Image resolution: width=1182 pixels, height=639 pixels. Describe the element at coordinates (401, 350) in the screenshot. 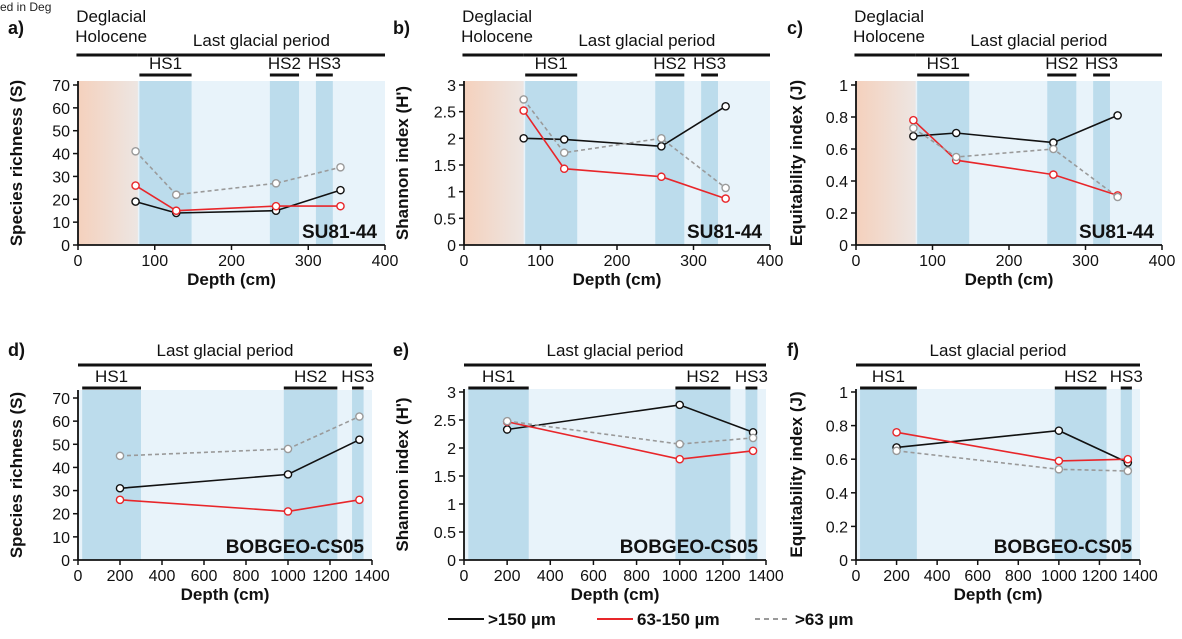

I see `panel-label: e)` at that location.